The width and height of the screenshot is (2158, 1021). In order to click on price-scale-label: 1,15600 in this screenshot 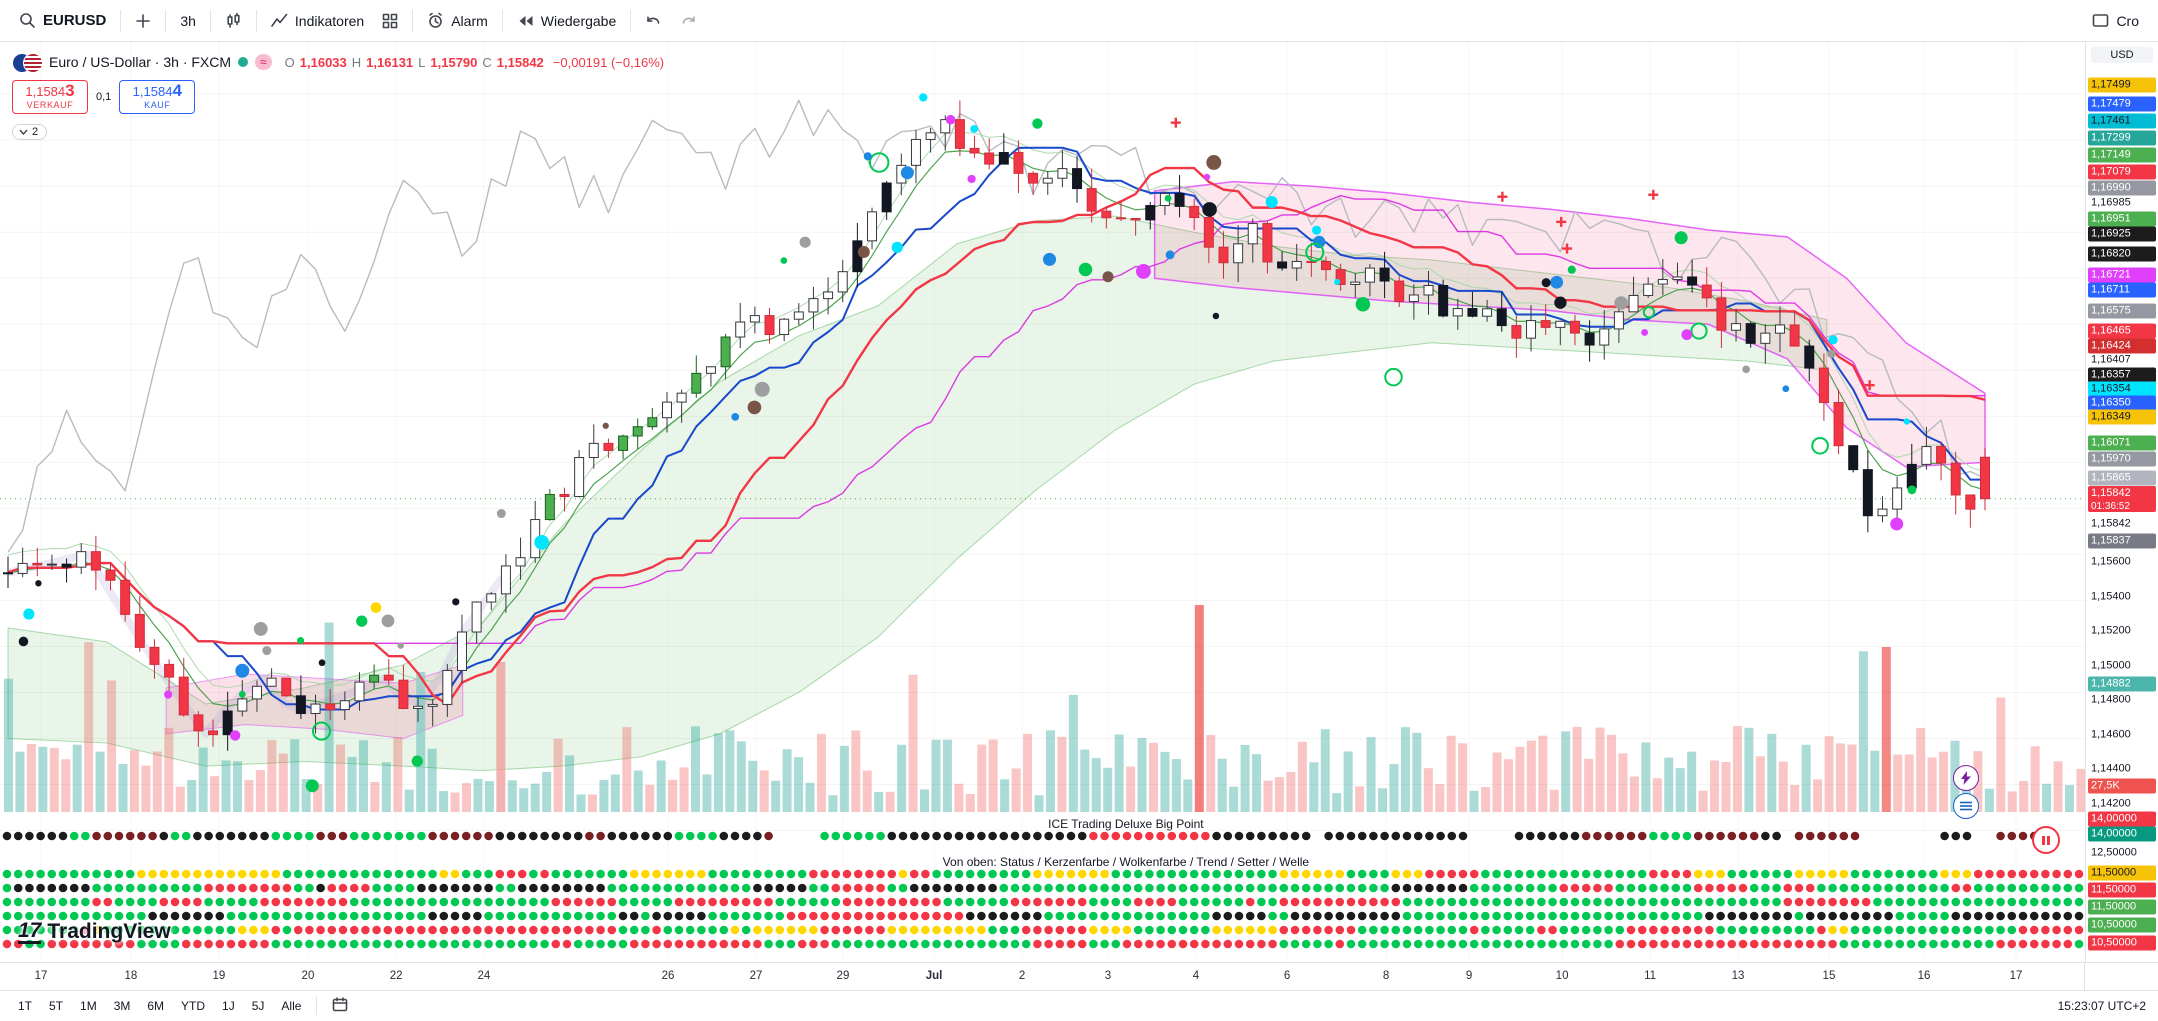, I will do `click(2111, 561)`.